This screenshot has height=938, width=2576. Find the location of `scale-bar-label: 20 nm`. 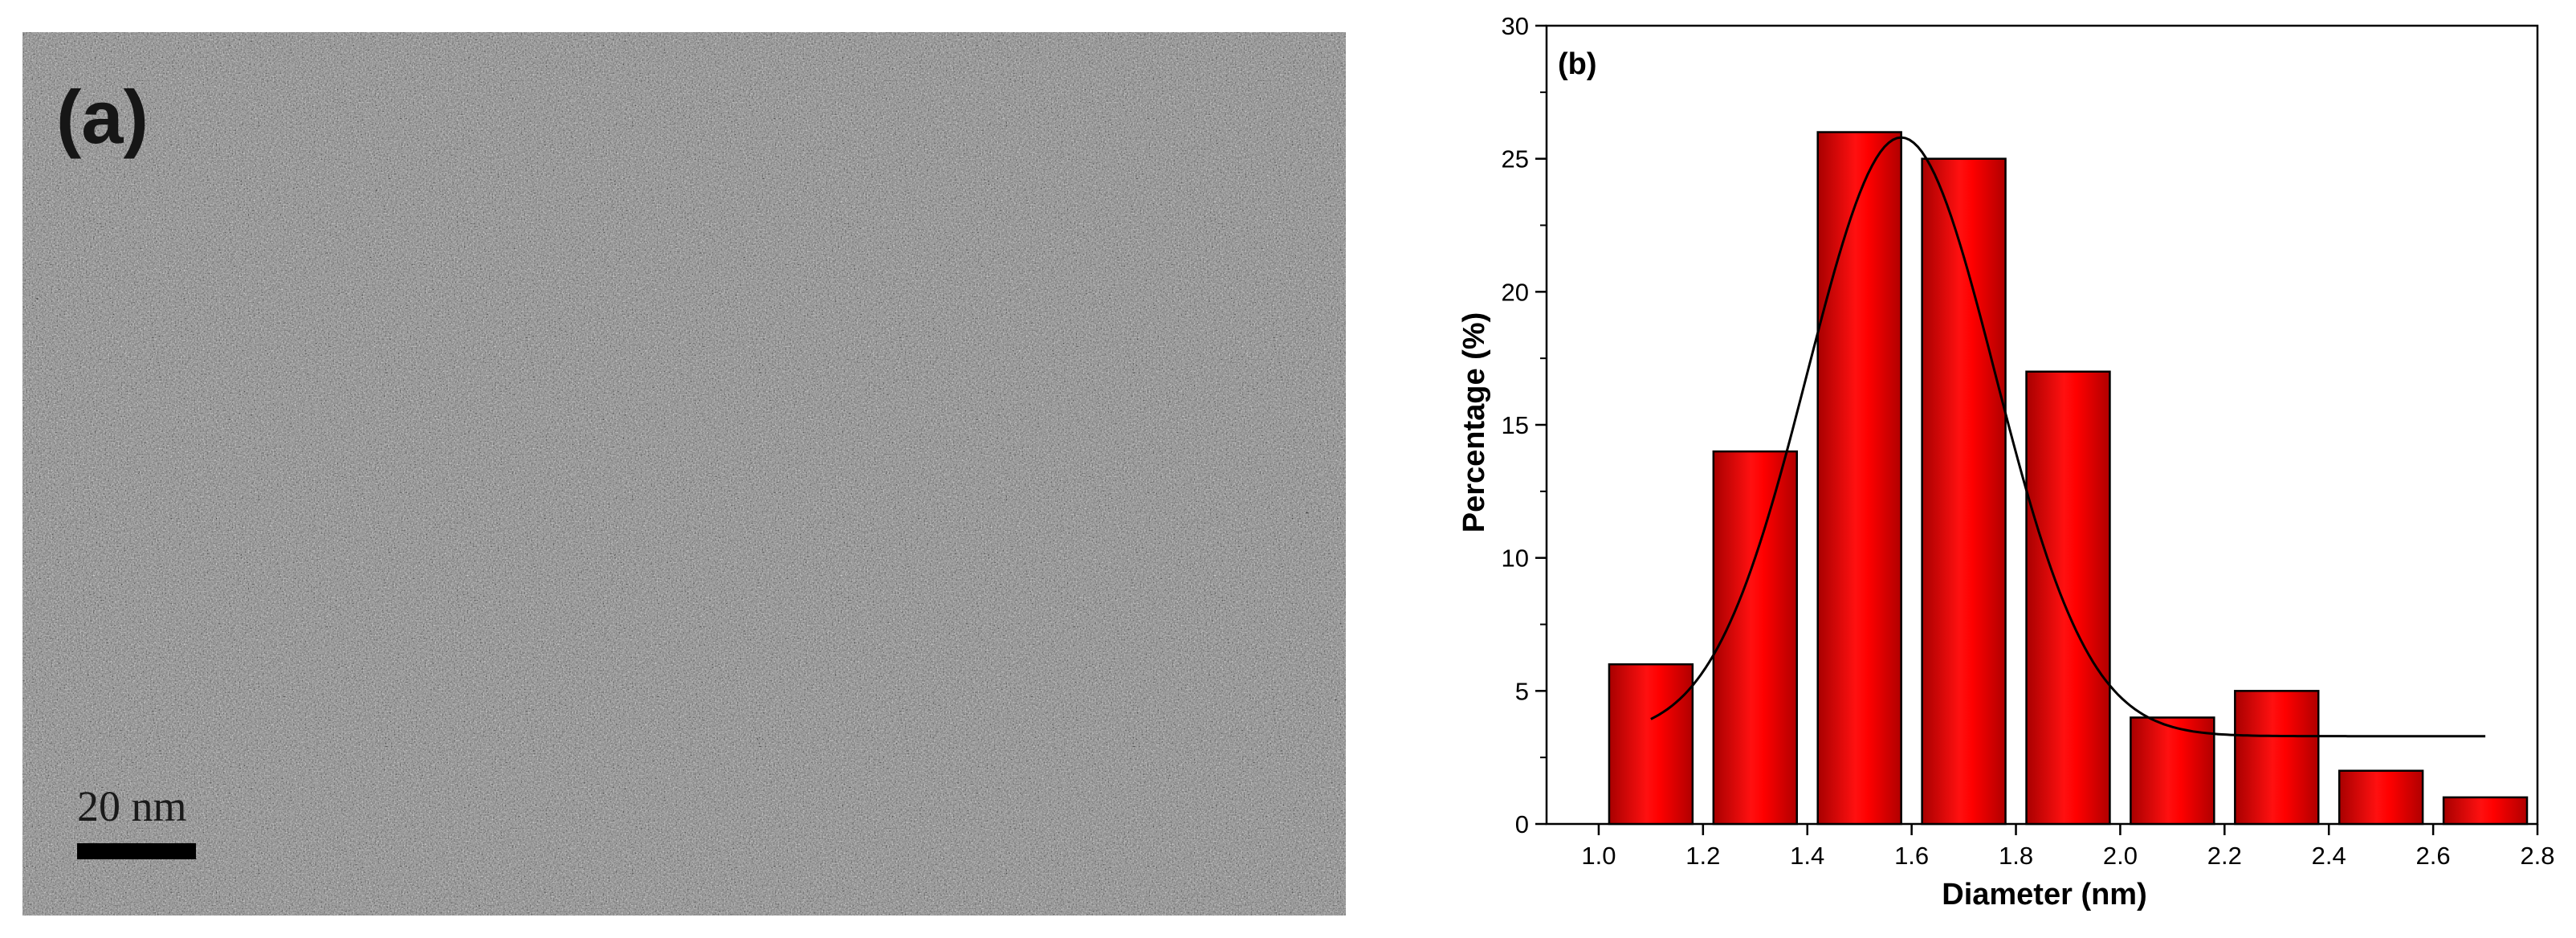

scale-bar-label: 20 nm is located at coordinates (132, 806).